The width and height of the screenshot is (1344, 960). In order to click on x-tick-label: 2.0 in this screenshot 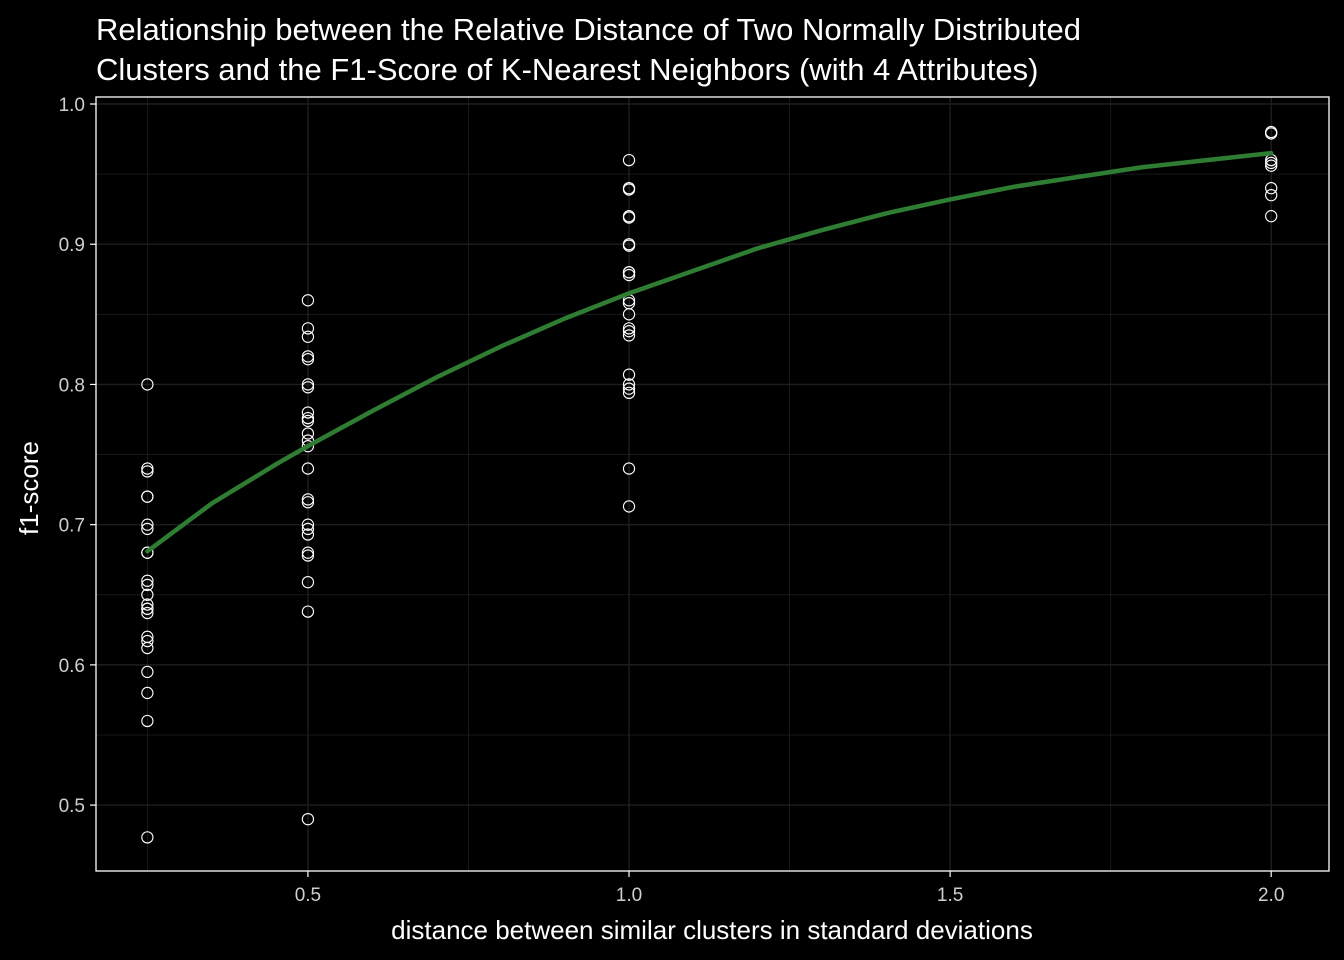, I will do `click(1271, 895)`.